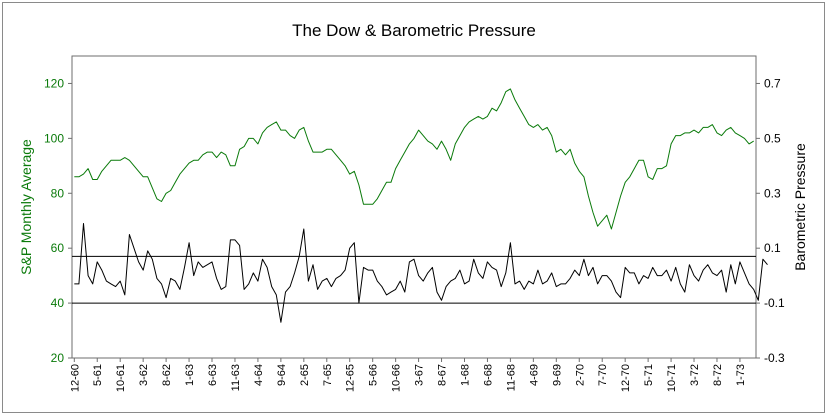  I want to click on chart-title: The Dow & Barometric Pressure, so click(414, 30).